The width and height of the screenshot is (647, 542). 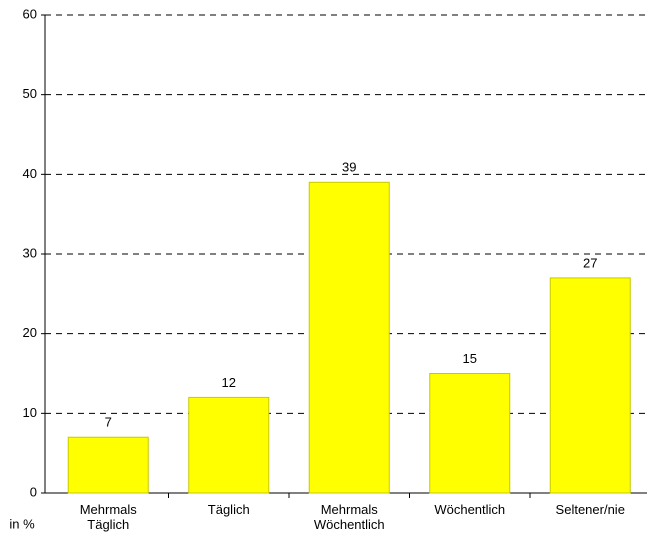 What do you see at coordinates (30, 332) in the screenshot?
I see `y-tick-label: 20` at bounding box center [30, 332].